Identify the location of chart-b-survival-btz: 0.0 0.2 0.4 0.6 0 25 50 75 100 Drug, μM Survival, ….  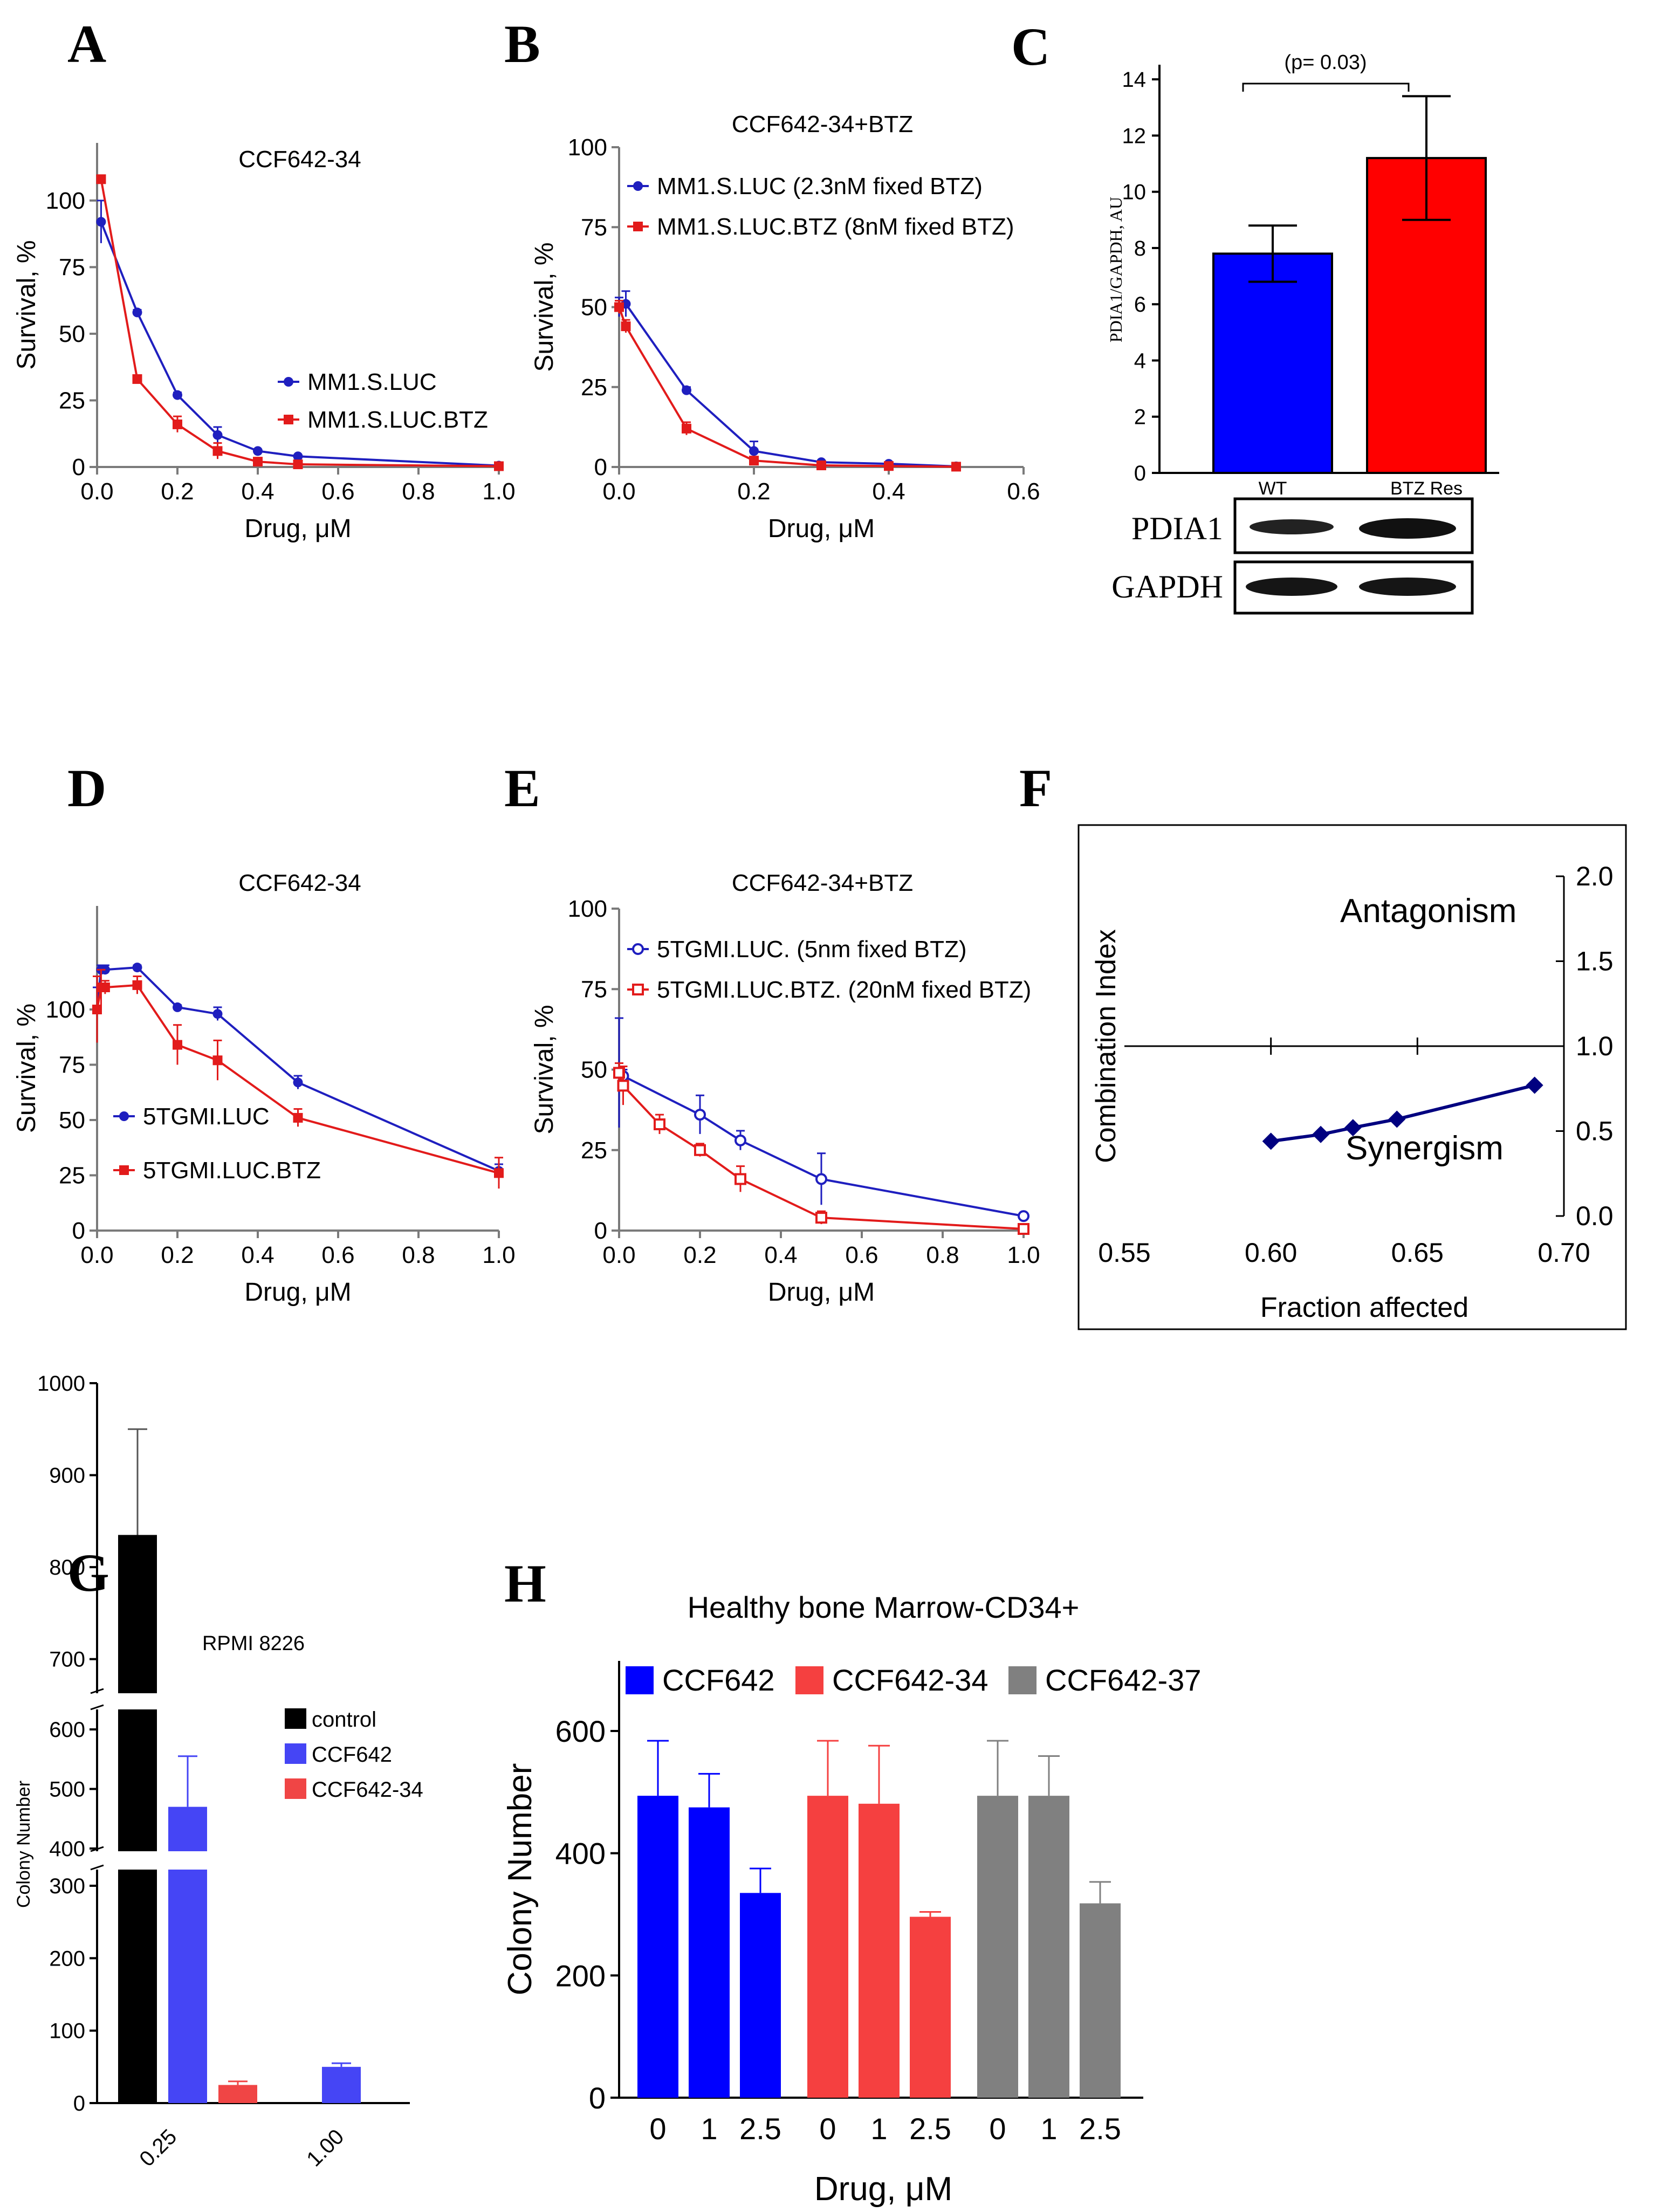
(785, 327).